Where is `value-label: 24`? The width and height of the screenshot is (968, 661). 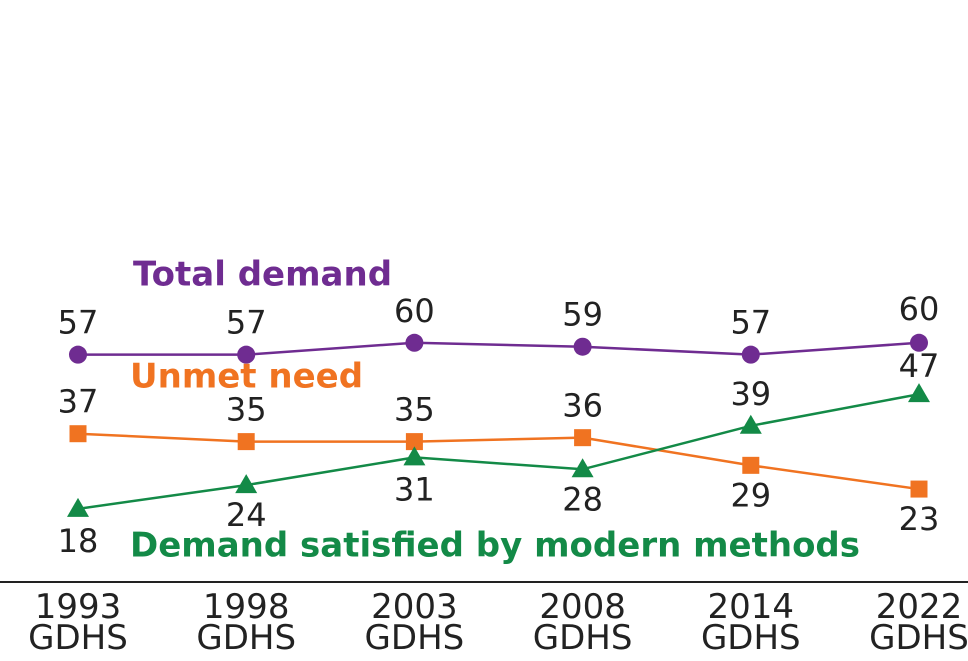 value-label: 24 is located at coordinates (246, 515).